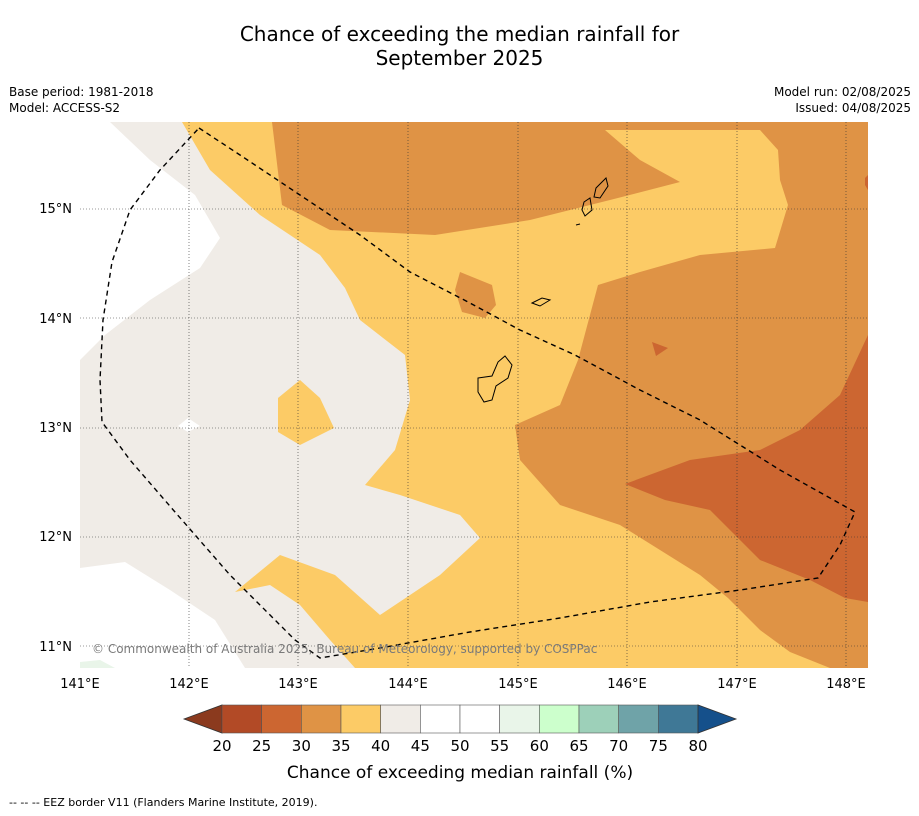 The width and height of the screenshot is (919, 816). What do you see at coordinates (298, 684) in the screenshot?
I see `lon-label-143: 143°E` at bounding box center [298, 684].